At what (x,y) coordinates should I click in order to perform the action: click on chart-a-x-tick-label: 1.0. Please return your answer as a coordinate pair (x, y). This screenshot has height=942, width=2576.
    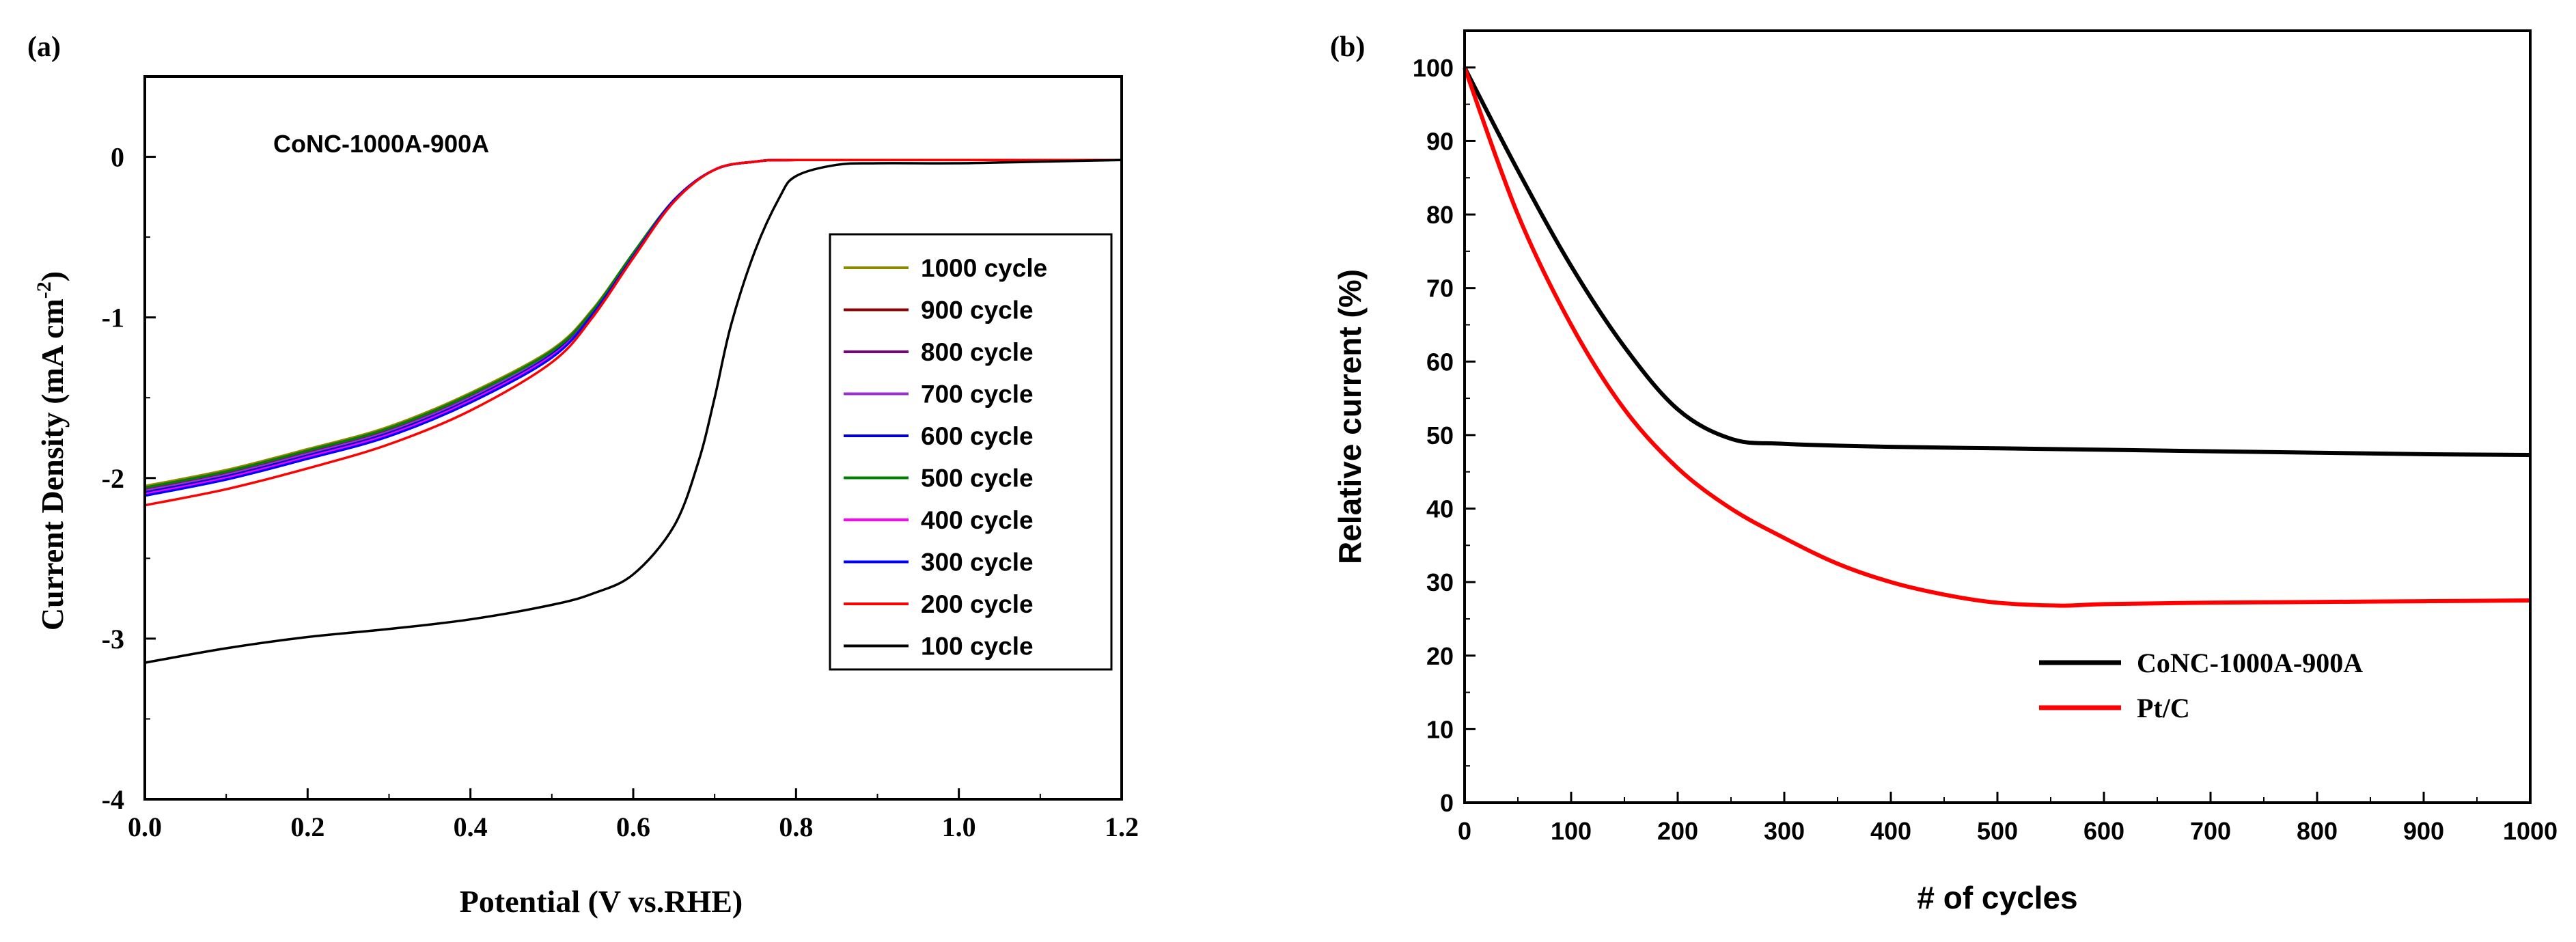
    Looking at the image, I should click on (959, 827).